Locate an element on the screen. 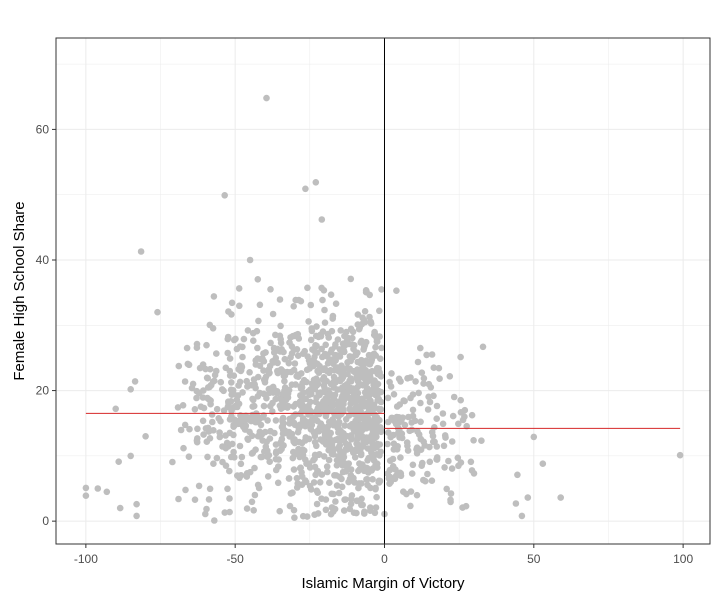  y-tick-label: 60 is located at coordinates (43, 129).